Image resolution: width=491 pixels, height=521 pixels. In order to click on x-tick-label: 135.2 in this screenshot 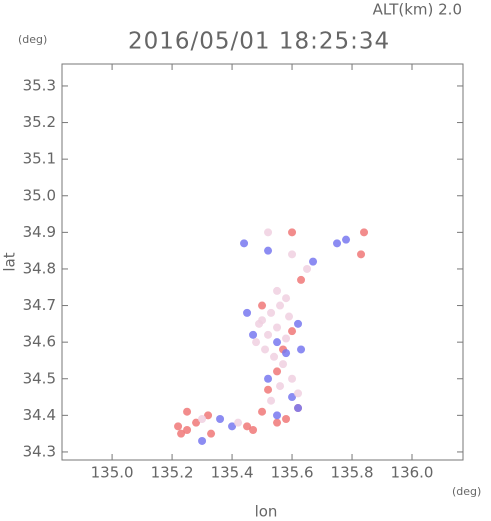, I will do `click(172, 473)`.